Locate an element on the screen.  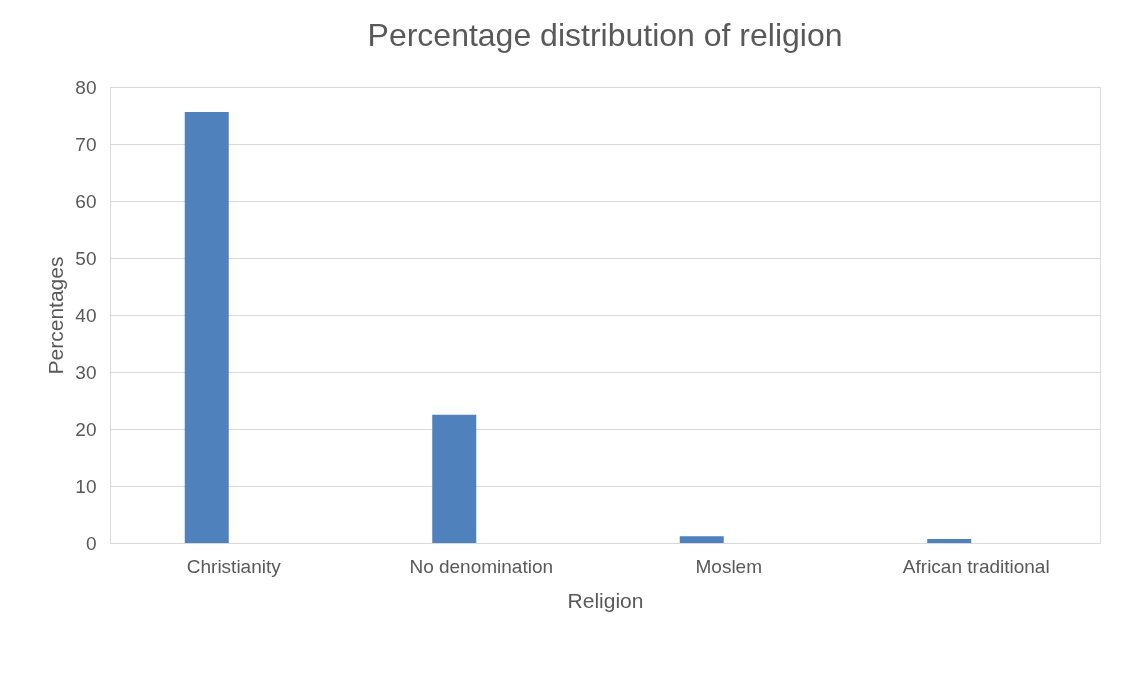
y-tick-label: 60 is located at coordinates (86, 201).